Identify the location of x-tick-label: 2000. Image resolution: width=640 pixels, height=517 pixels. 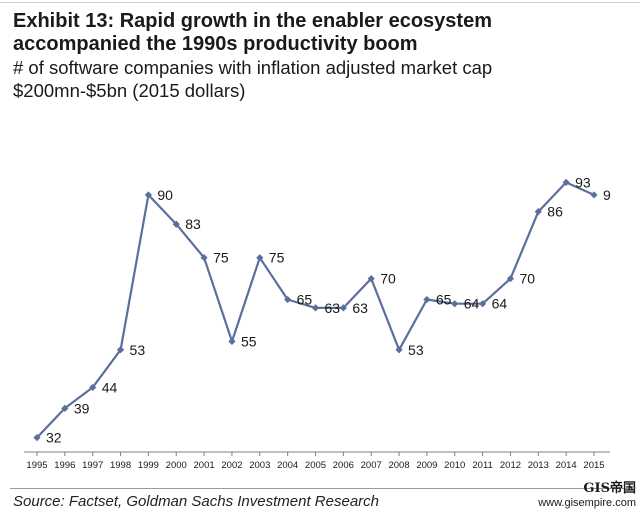
(176, 465).